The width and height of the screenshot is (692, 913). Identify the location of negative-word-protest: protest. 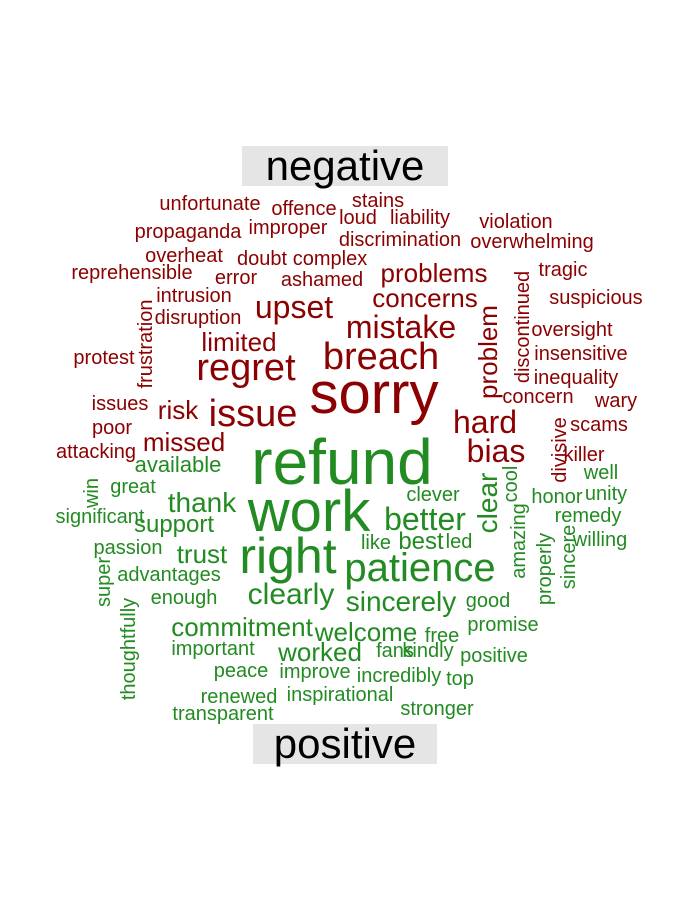
(104, 358).